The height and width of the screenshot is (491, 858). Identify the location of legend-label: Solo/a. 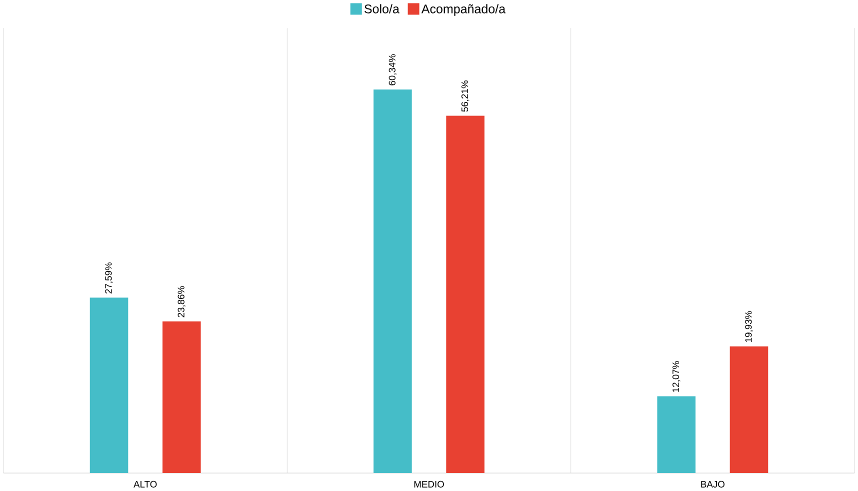
(382, 9).